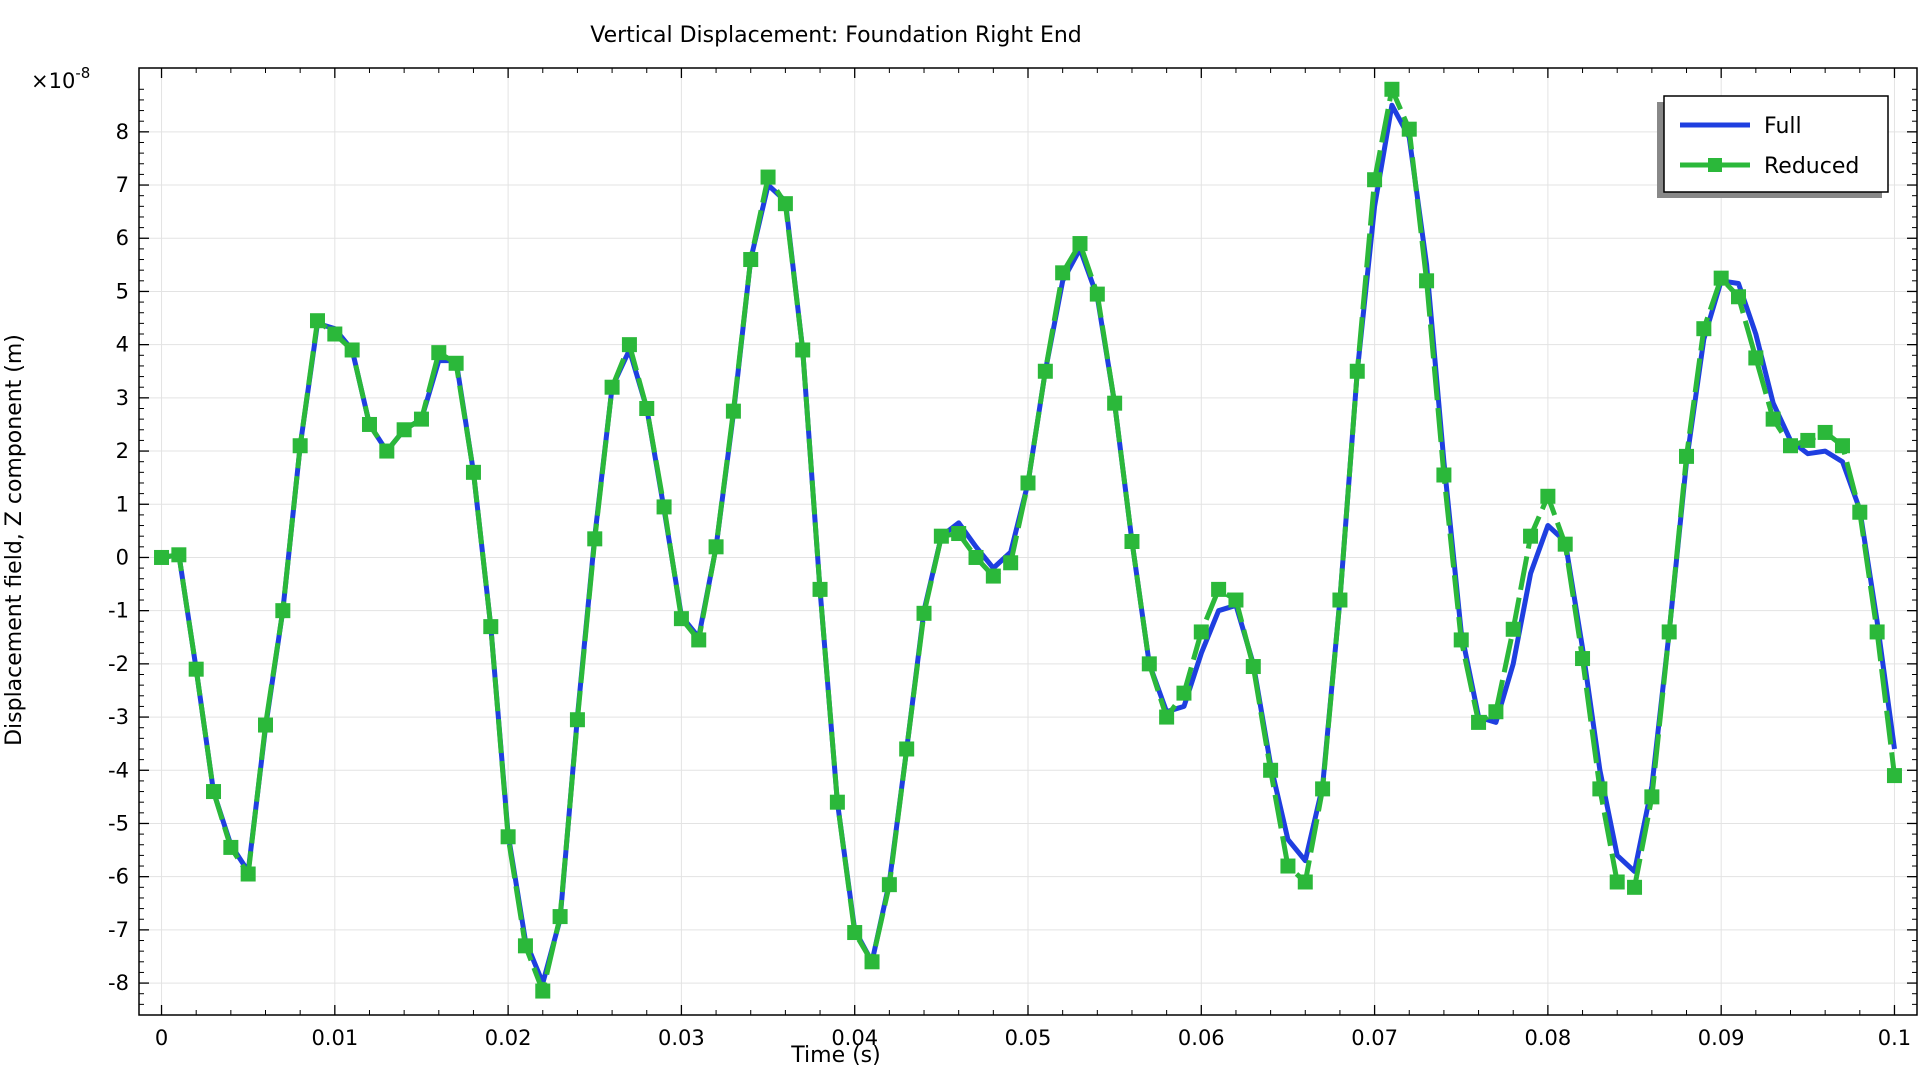  What do you see at coordinates (1811, 166) in the screenshot?
I see `legend-label-reduced: Reduced` at bounding box center [1811, 166].